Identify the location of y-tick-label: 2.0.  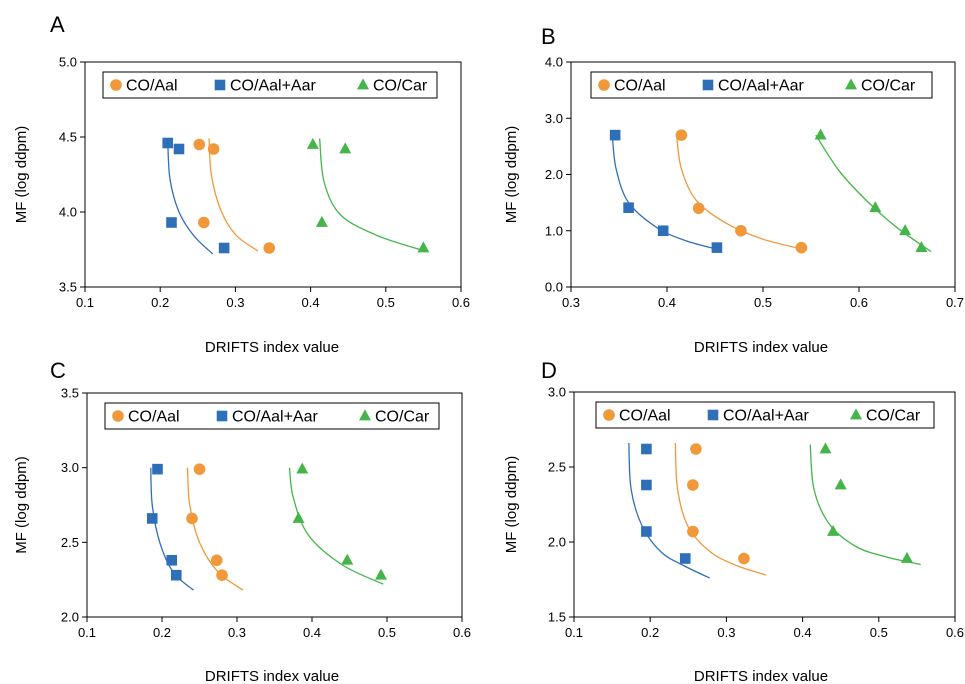
(554, 174).